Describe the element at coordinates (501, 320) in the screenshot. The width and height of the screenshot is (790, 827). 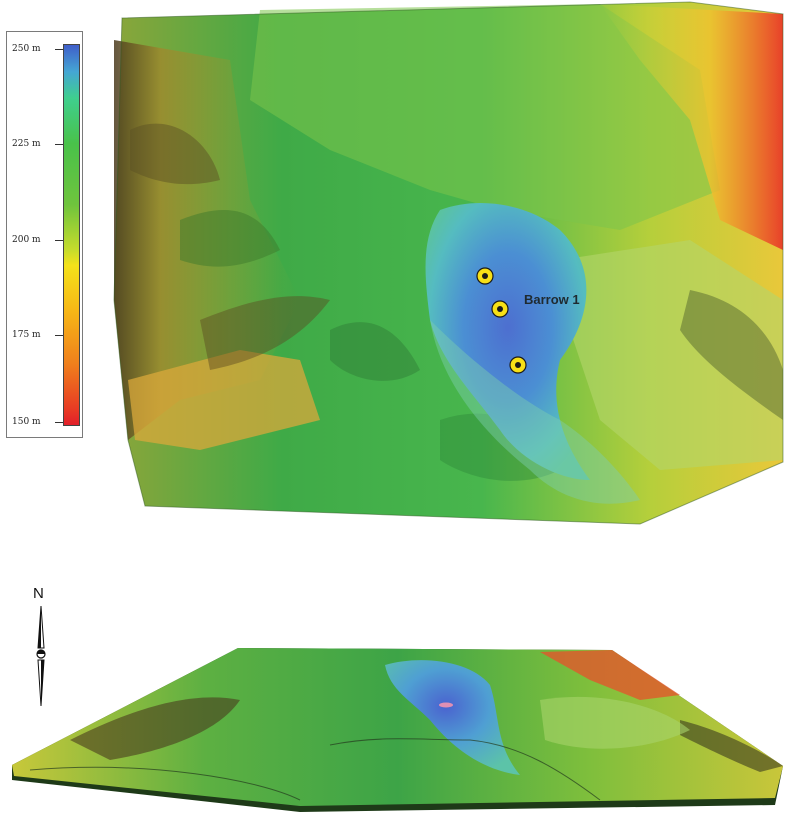
I see `barrow-markers` at that location.